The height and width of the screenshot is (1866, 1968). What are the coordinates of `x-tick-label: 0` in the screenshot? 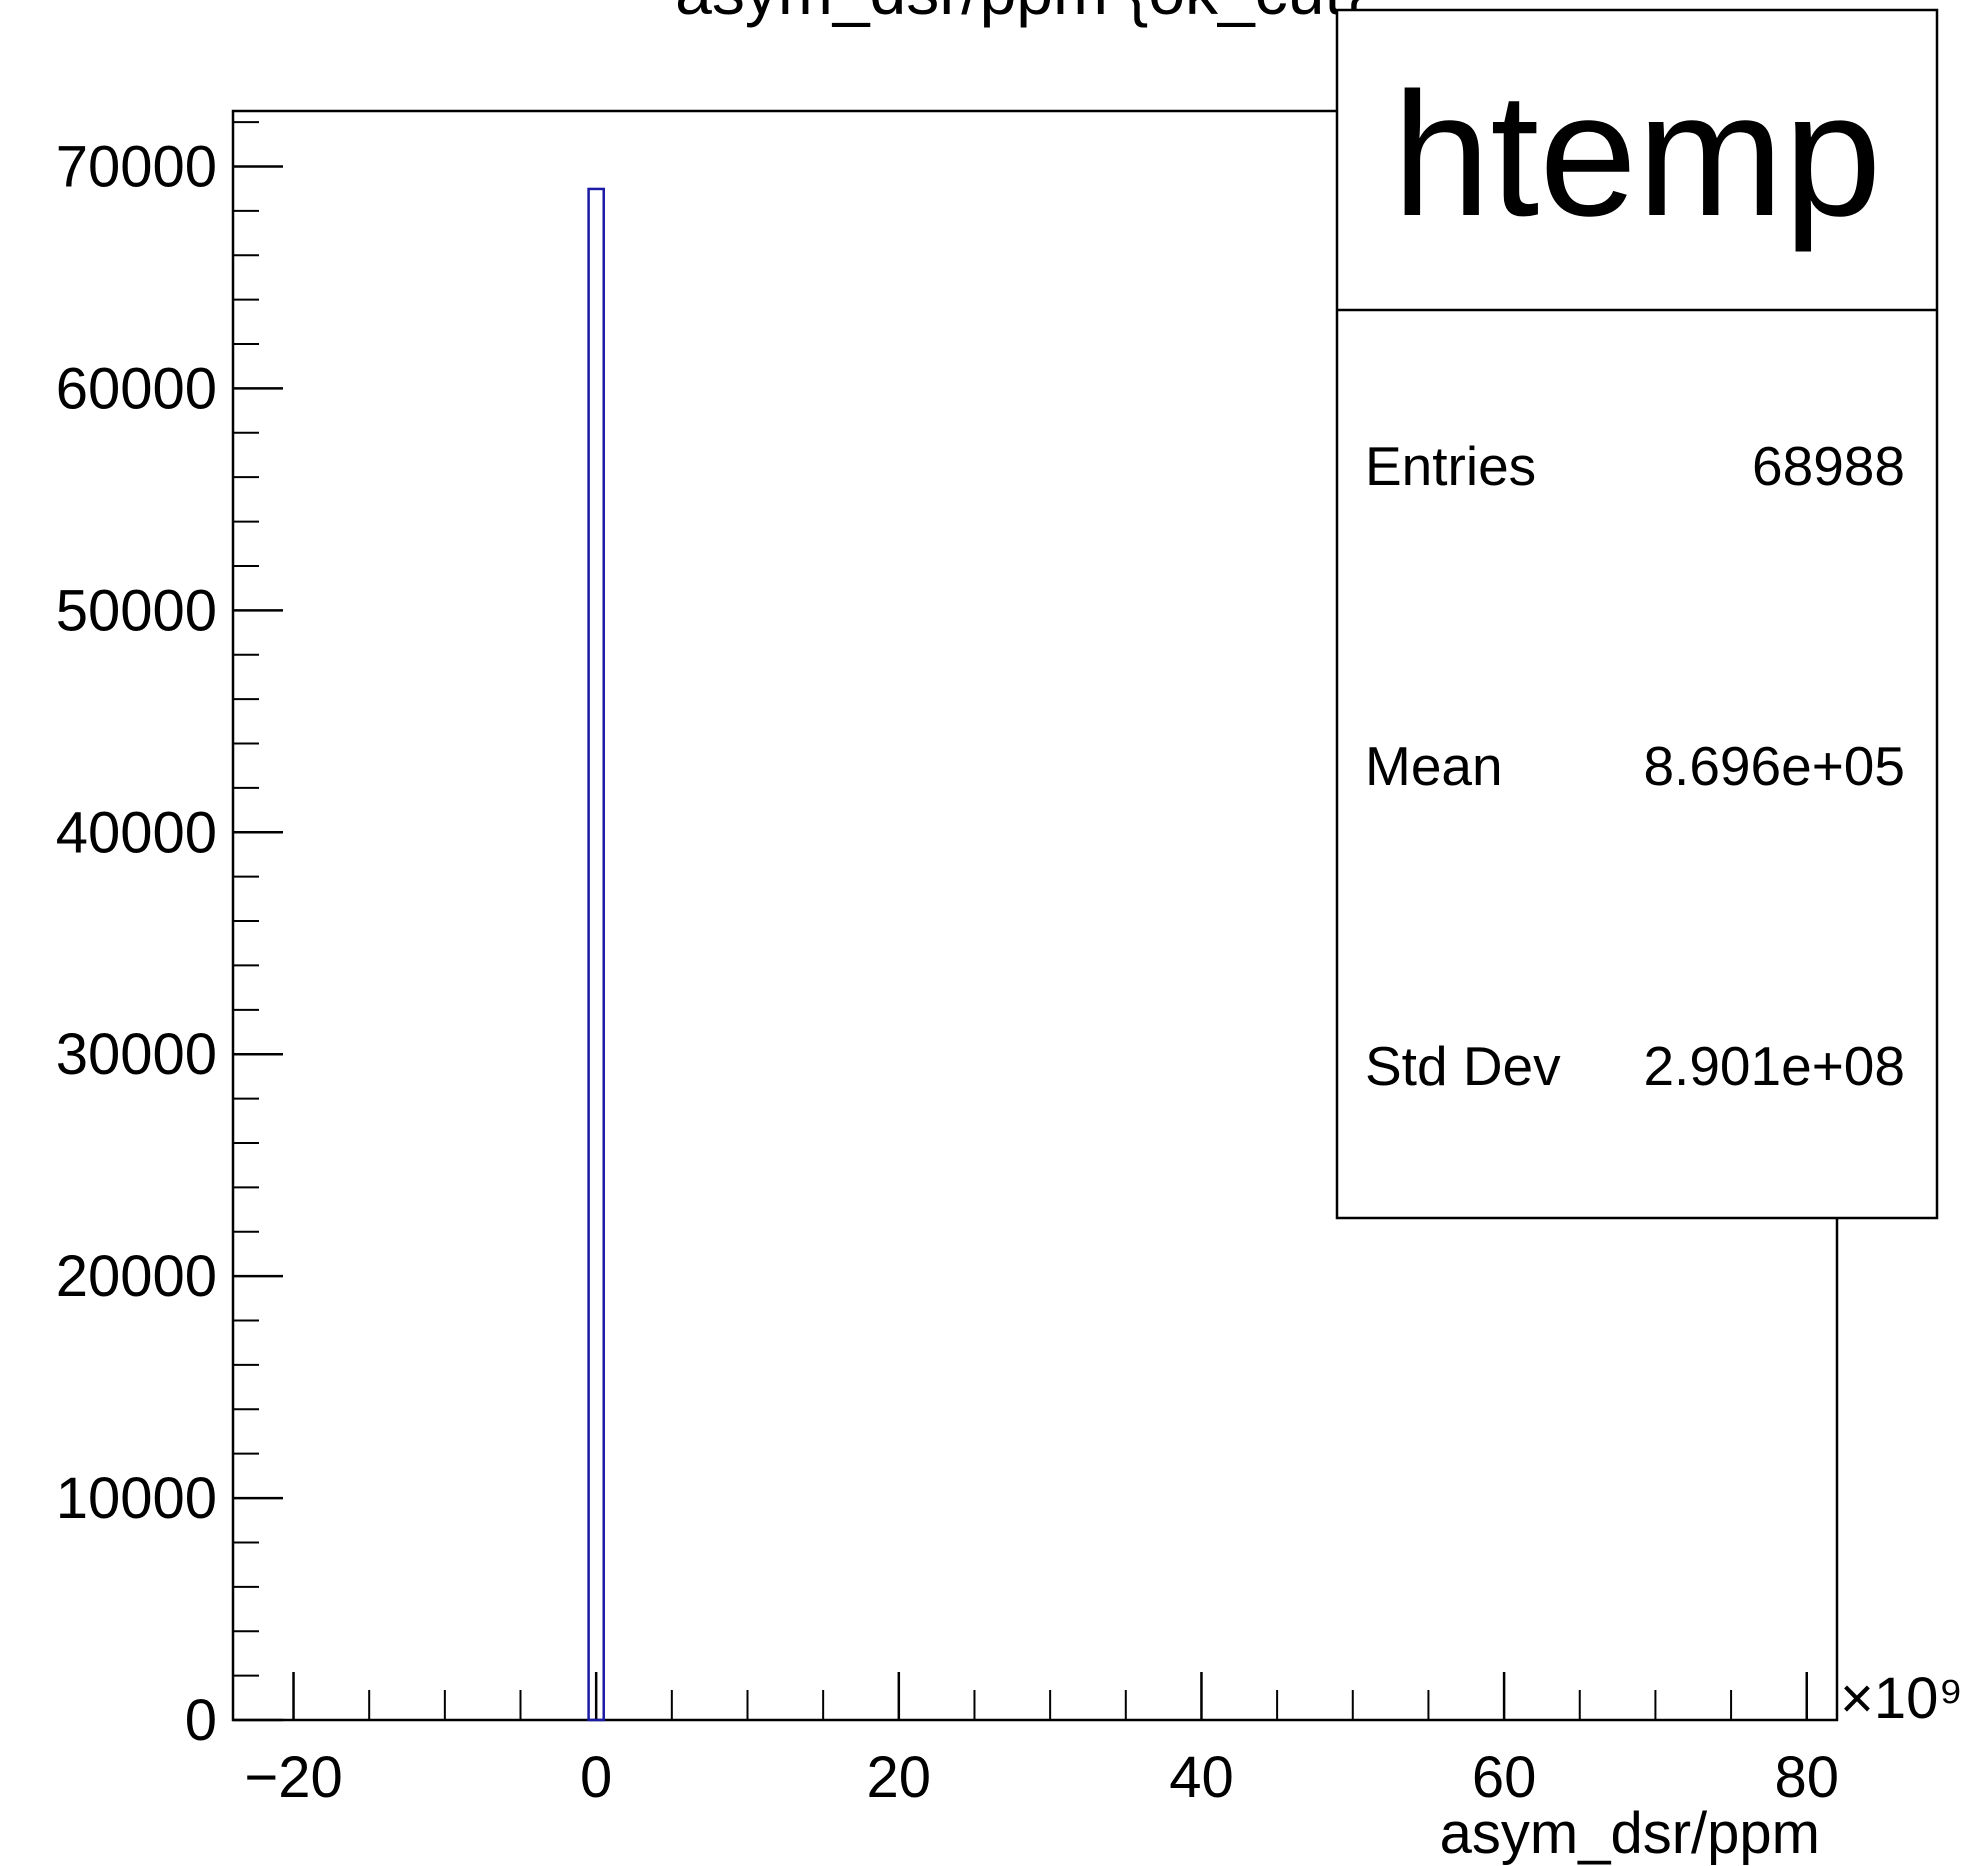 It's located at (596, 1777).